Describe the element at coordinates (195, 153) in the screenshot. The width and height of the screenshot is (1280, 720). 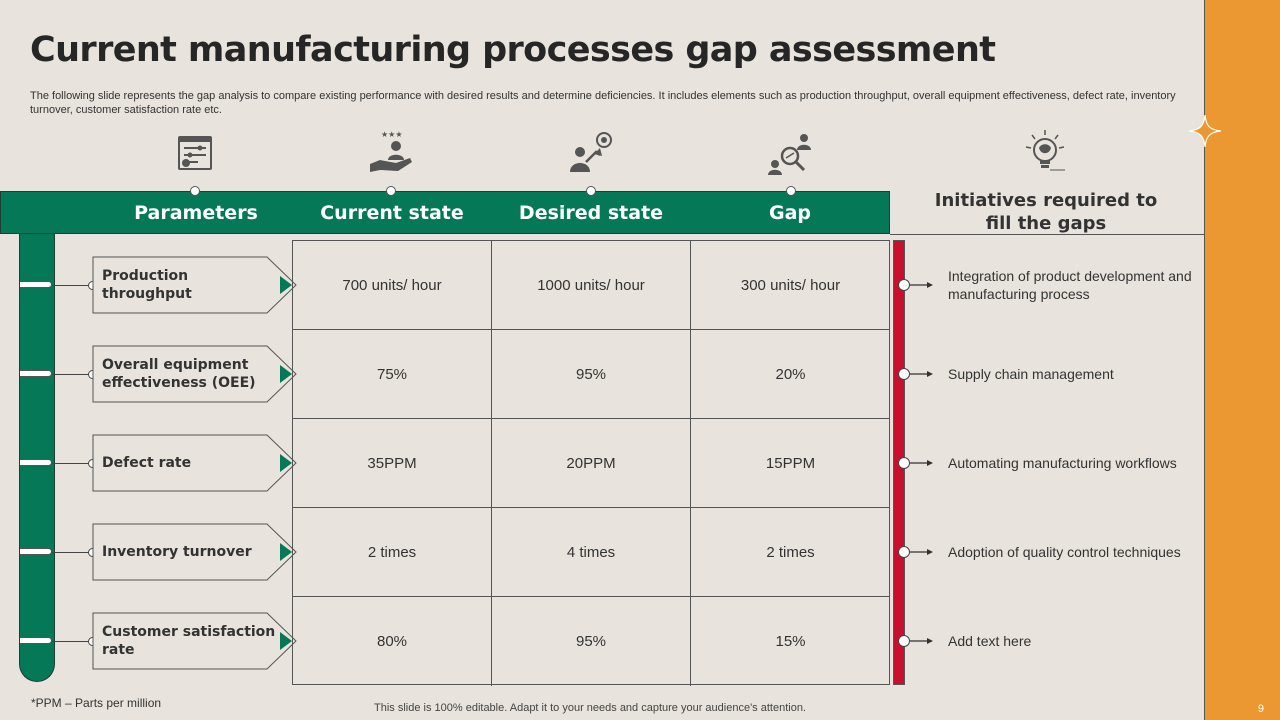
I see `dashboard-settings-icon` at that location.